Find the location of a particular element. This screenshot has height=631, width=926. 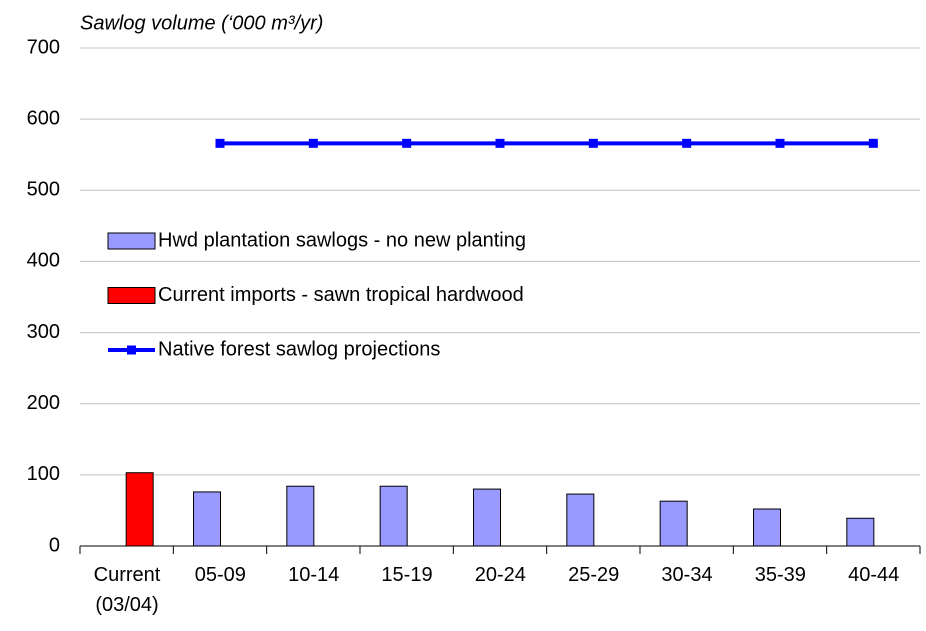

x-tick-label: 40-44 is located at coordinates (874, 575).